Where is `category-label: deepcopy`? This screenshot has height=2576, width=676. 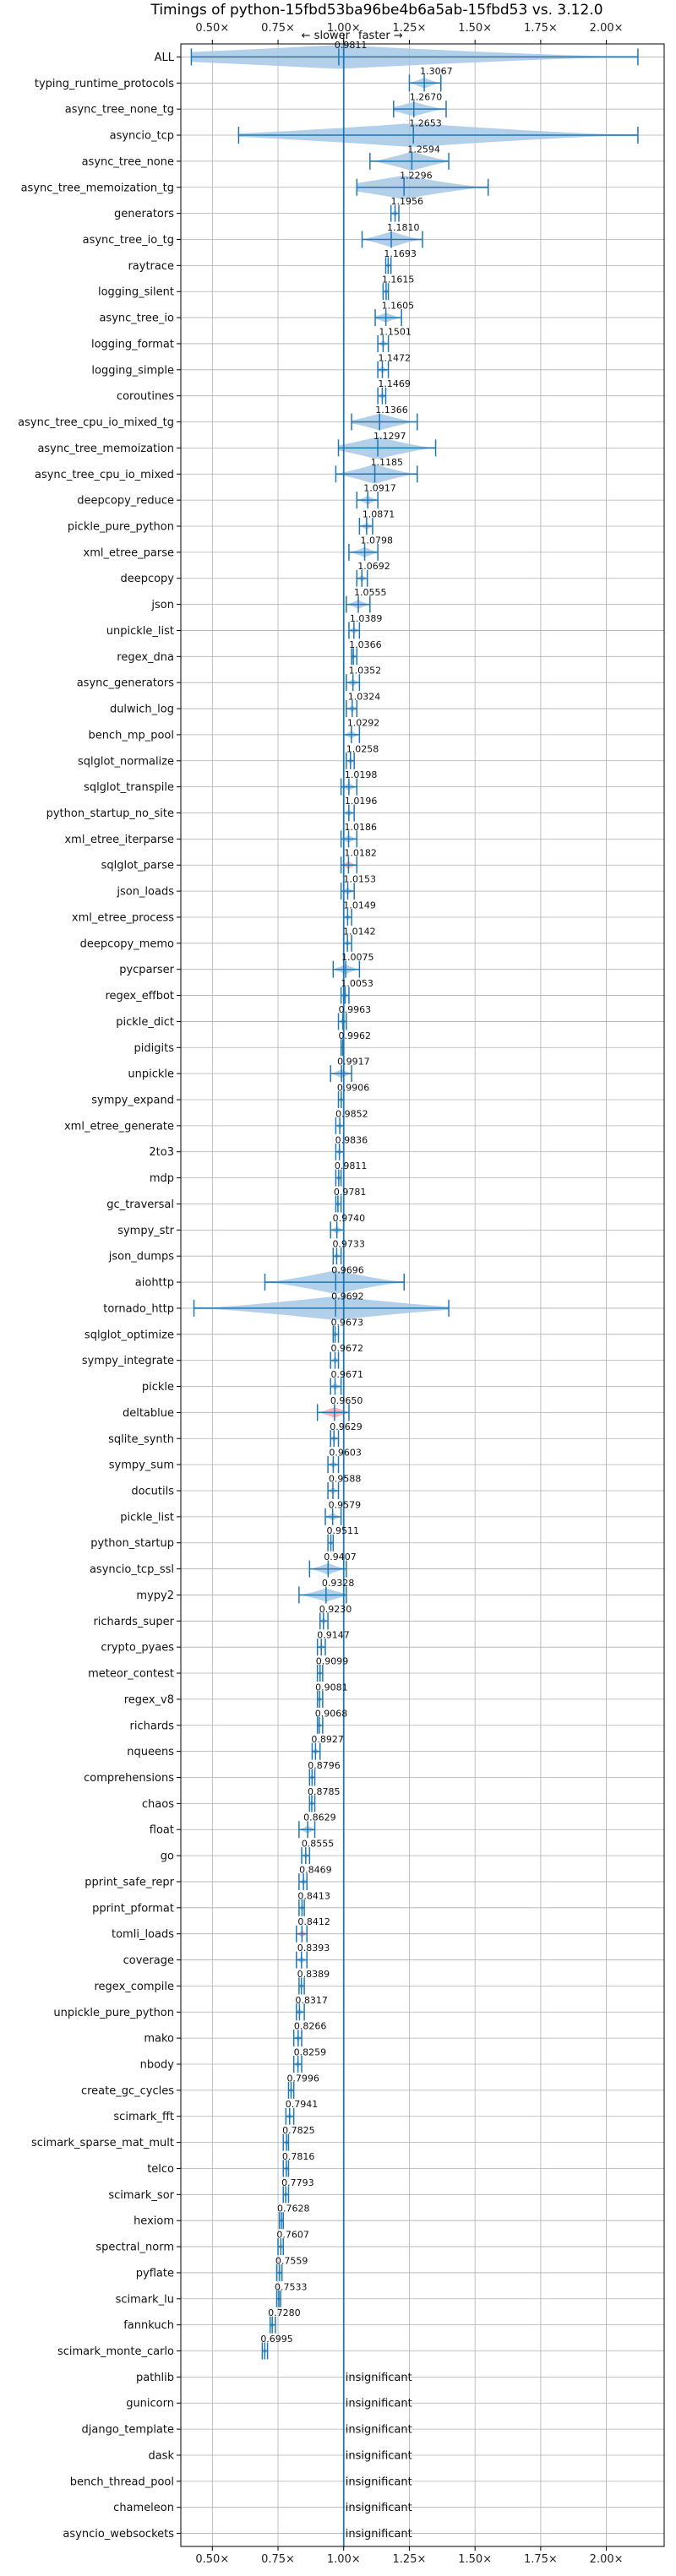 category-label: deepcopy is located at coordinates (147, 579).